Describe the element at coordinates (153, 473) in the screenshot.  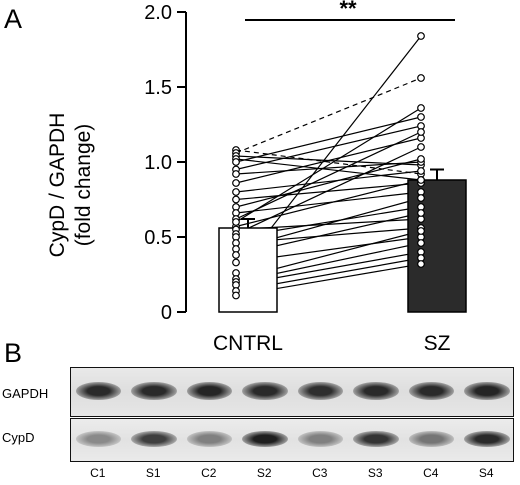
I see `lane-label: S1` at that location.